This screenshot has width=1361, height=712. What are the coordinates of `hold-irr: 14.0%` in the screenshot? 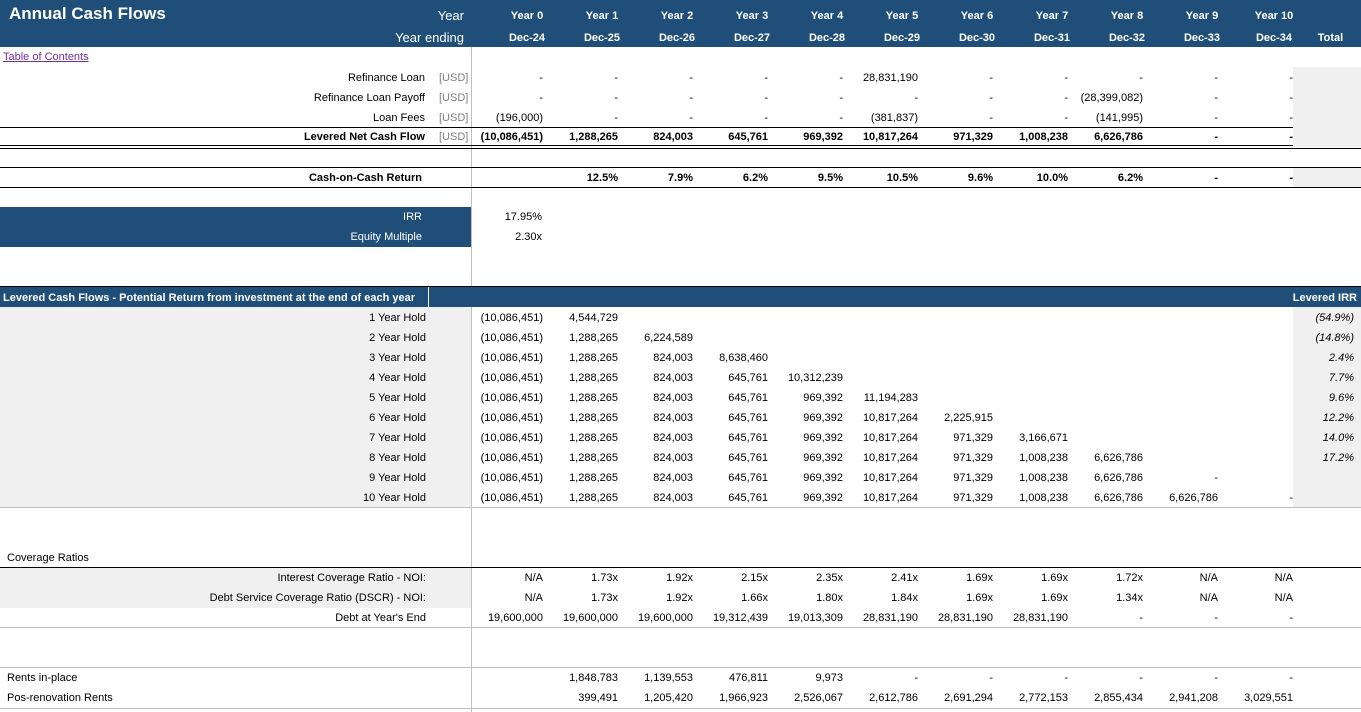 It's located at (1338, 438).